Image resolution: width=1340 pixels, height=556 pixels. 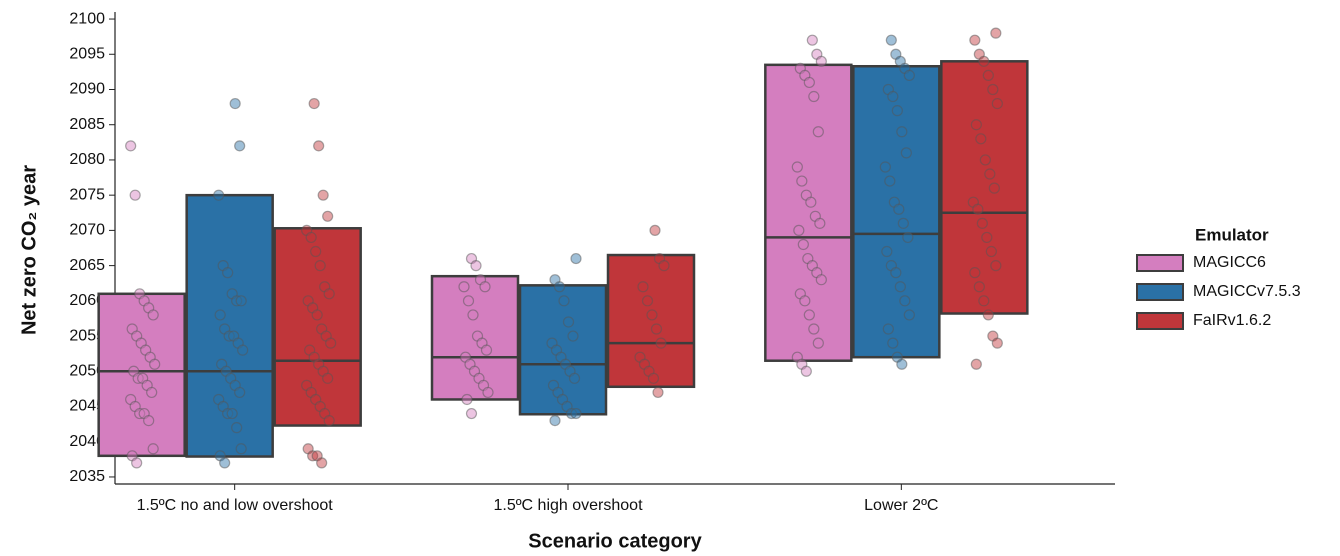 What do you see at coordinates (87, 89) in the screenshot?
I see `y-tick-label: 2090` at bounding box center [87, 89].